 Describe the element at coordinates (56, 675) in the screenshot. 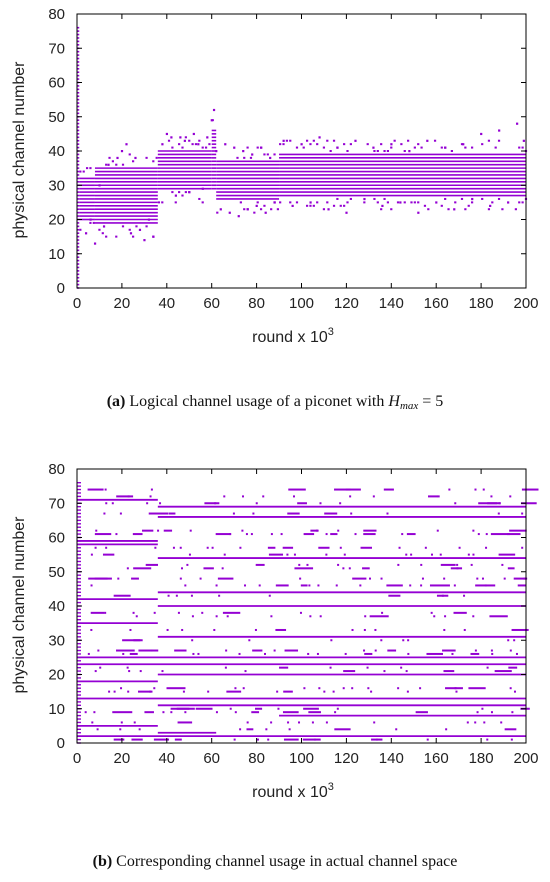

I see `chart-b-ytick-label: 20` at that location.